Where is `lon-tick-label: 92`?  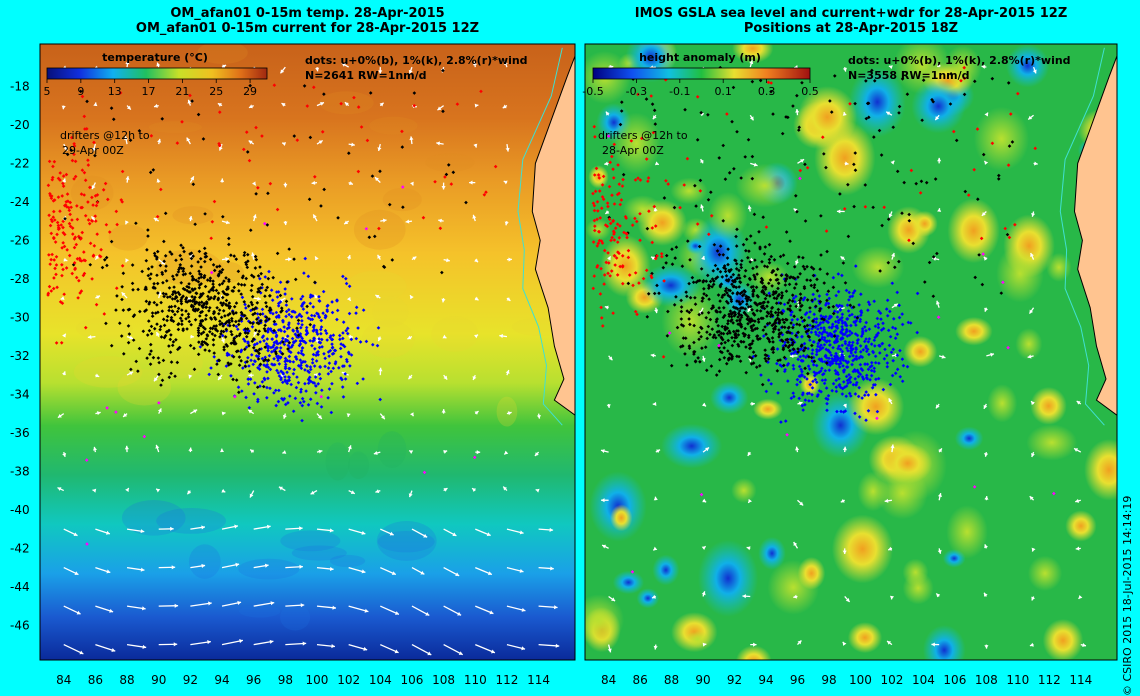 lon-tick-label: 92 is located at coordinates (190, 680).